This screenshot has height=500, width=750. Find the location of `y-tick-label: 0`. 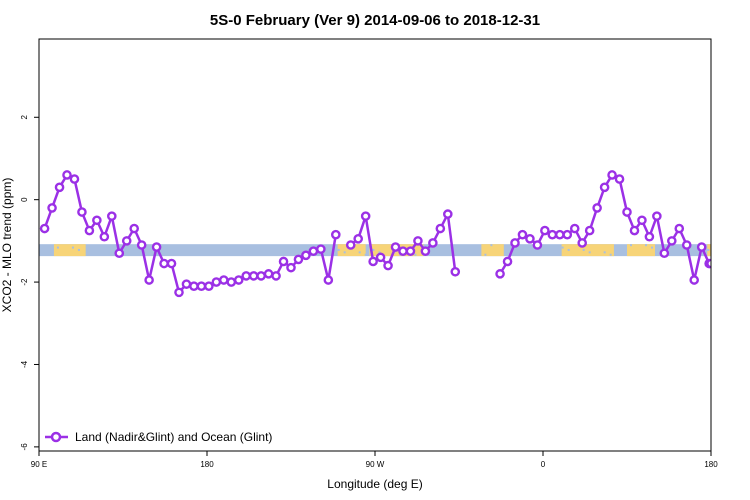

y-tick-label: 0 is located at coordinates (24, 199).